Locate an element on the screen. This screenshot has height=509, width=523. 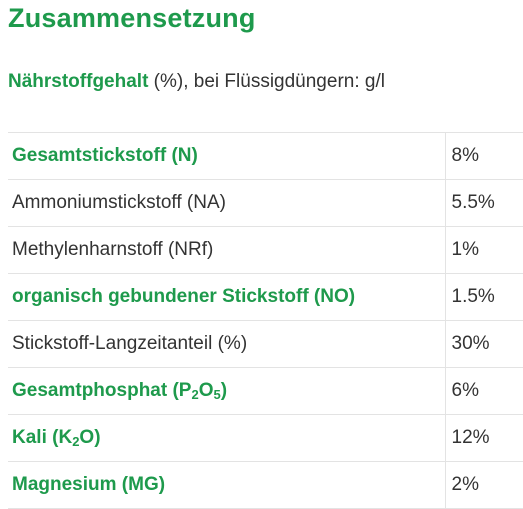
table-row: Gesamtstickstoff (N) 8% is located at coordinates (265, 156).